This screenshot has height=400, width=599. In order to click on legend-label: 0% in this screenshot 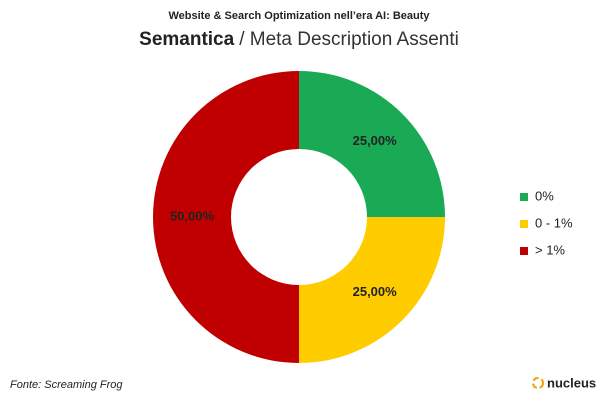, I will do `click(544, 195)`.